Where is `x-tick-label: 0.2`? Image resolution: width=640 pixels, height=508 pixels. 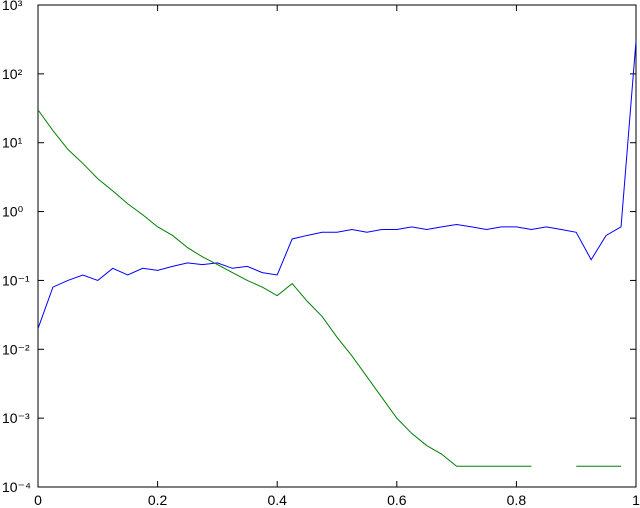
x-tick-label: 0.2 is located at coordinates (158, 500).